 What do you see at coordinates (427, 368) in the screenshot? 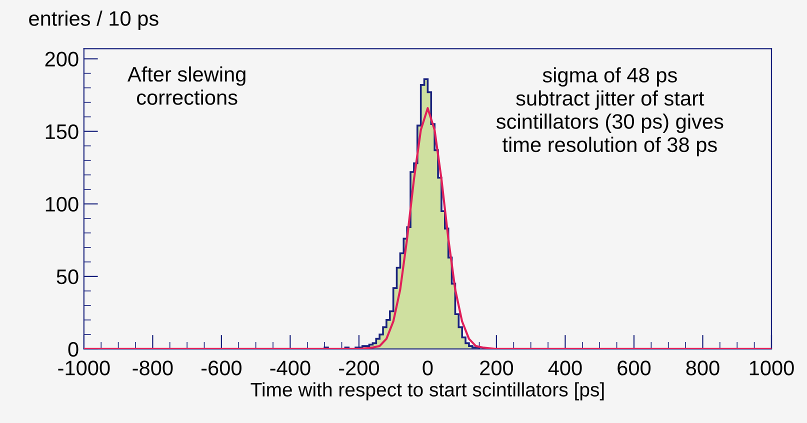
I see `x-tick-label: 0` at bounding box center [427, 368].